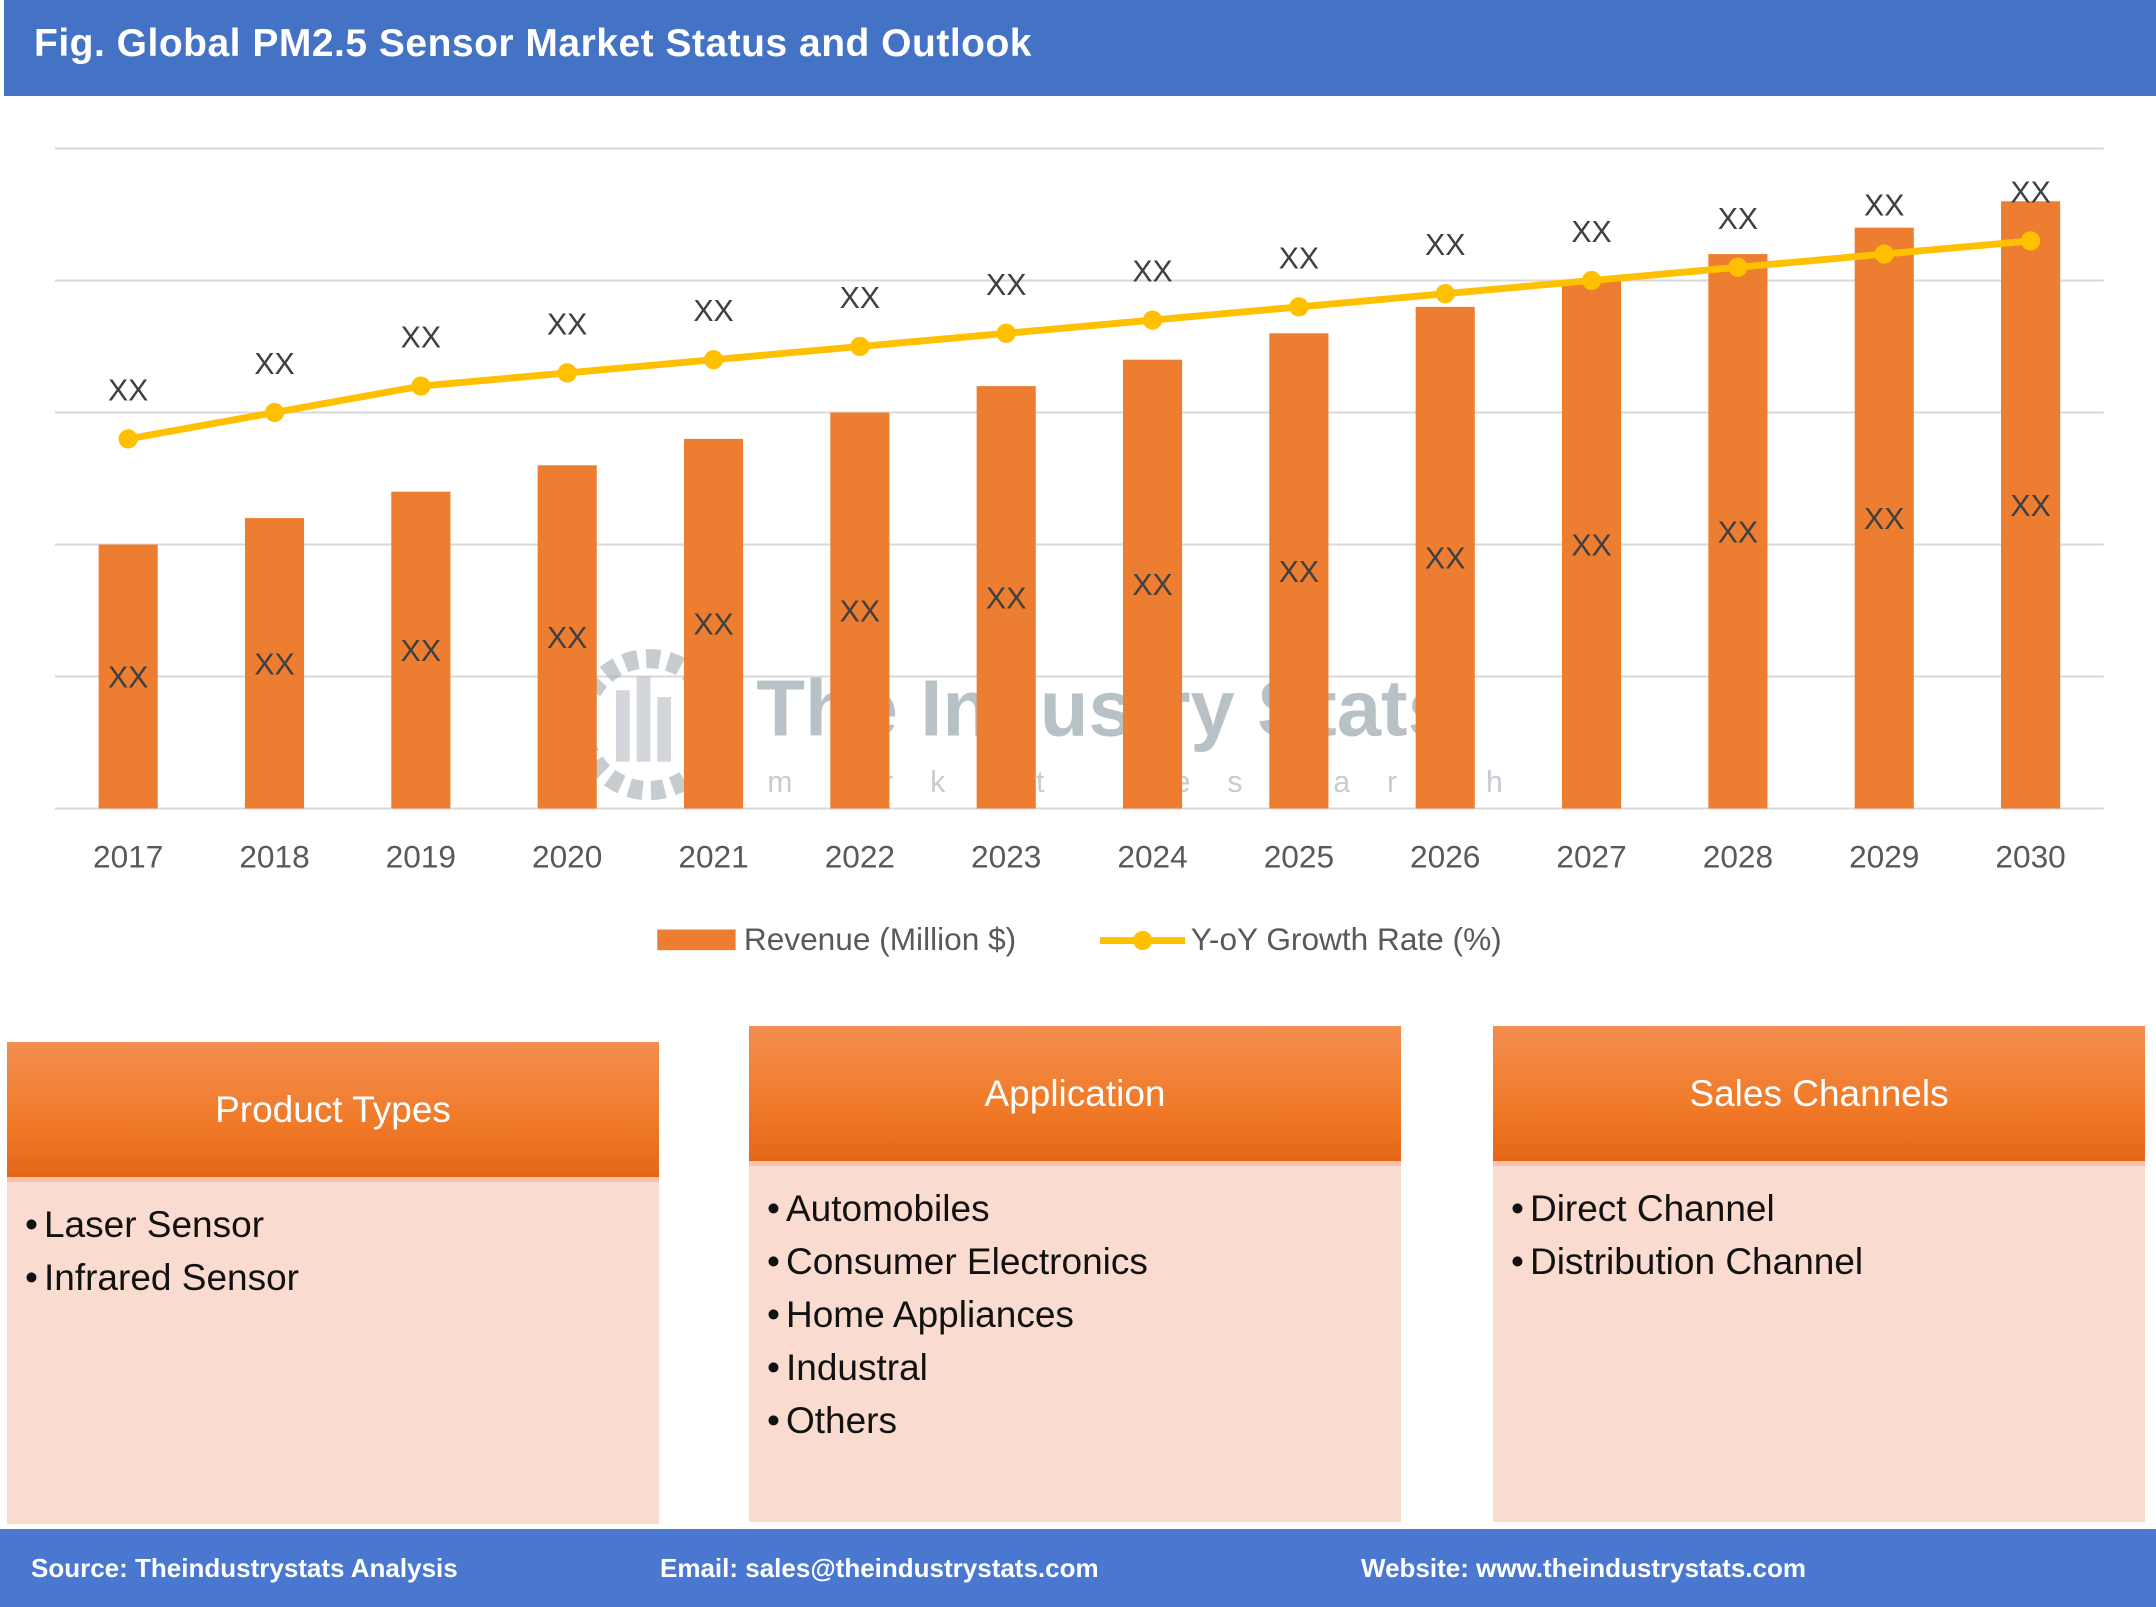  What do you see at coordinates (1583, 1568) in the screenshot?
I see `footer-website: Website: www.theindustrystats.com` at bounding box center [1583, 1568].